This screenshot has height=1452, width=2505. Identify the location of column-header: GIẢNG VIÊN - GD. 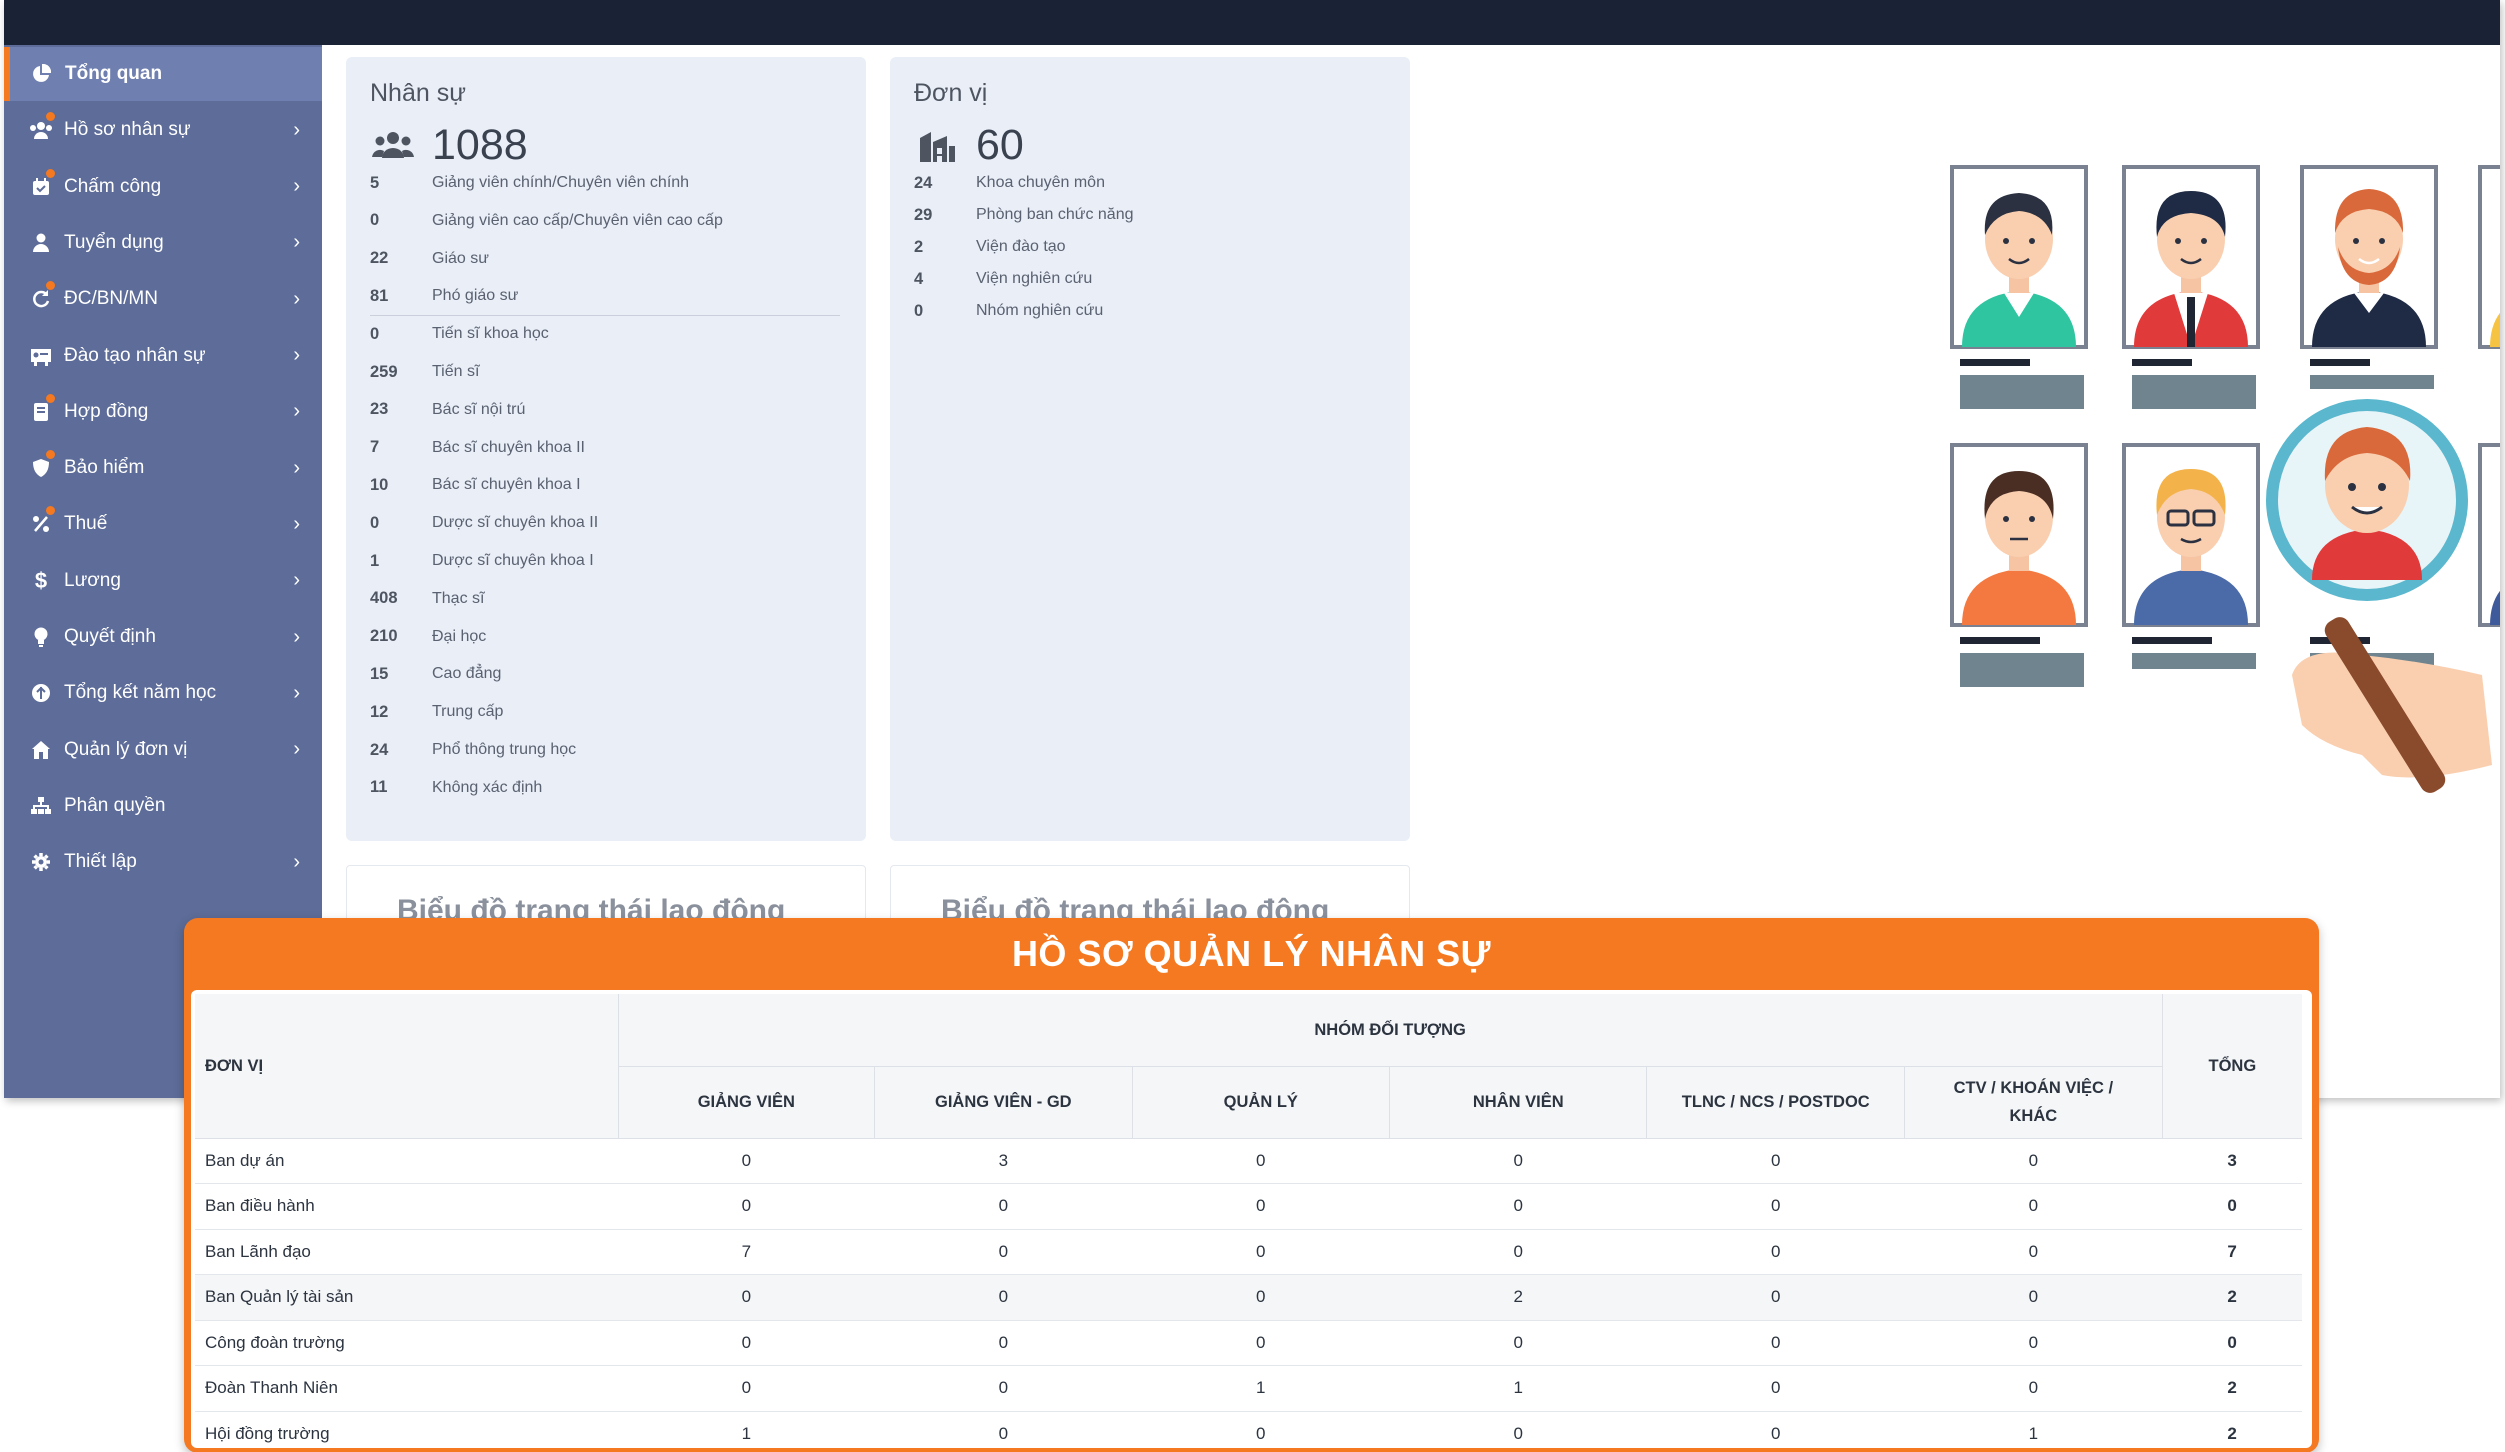
(1003, 1102).